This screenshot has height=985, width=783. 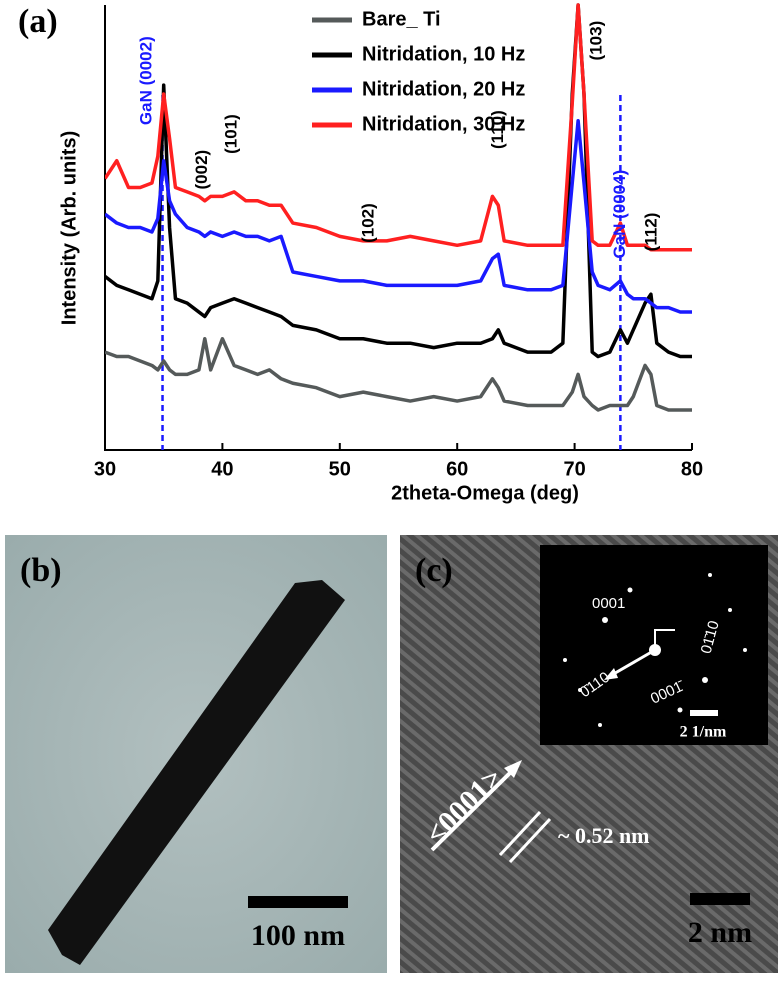 I want to click on x-tick-label: 70, so click(x=574, y=469).